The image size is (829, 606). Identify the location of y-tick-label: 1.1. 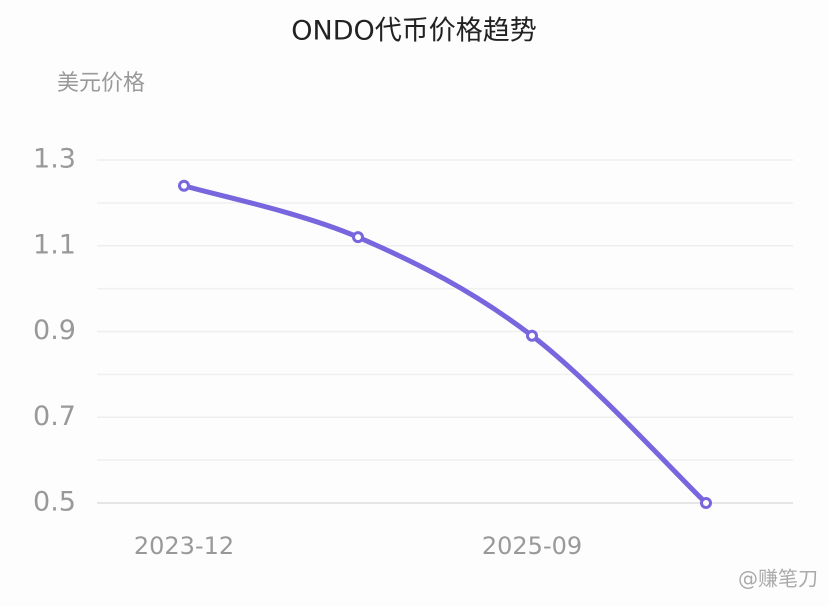
(54, 244).